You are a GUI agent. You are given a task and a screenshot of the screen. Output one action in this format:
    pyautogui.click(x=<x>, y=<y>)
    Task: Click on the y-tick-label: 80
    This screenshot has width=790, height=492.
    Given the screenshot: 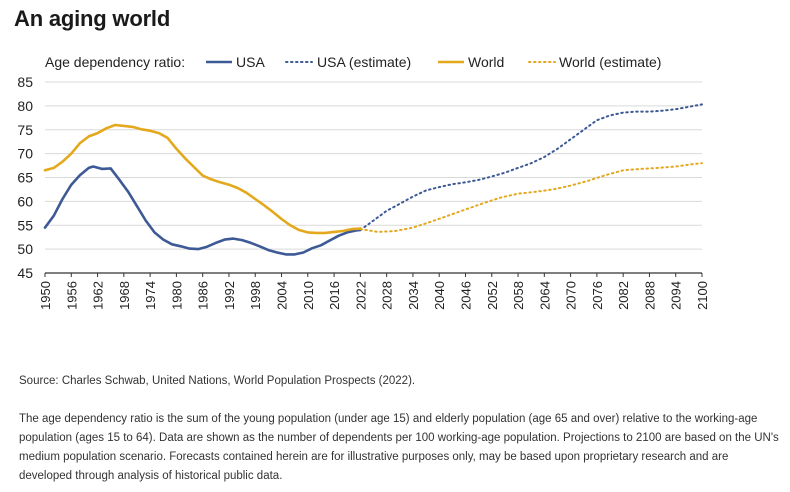 What is the action you would take?
    pyautogui.click(x=25, y=106)
    